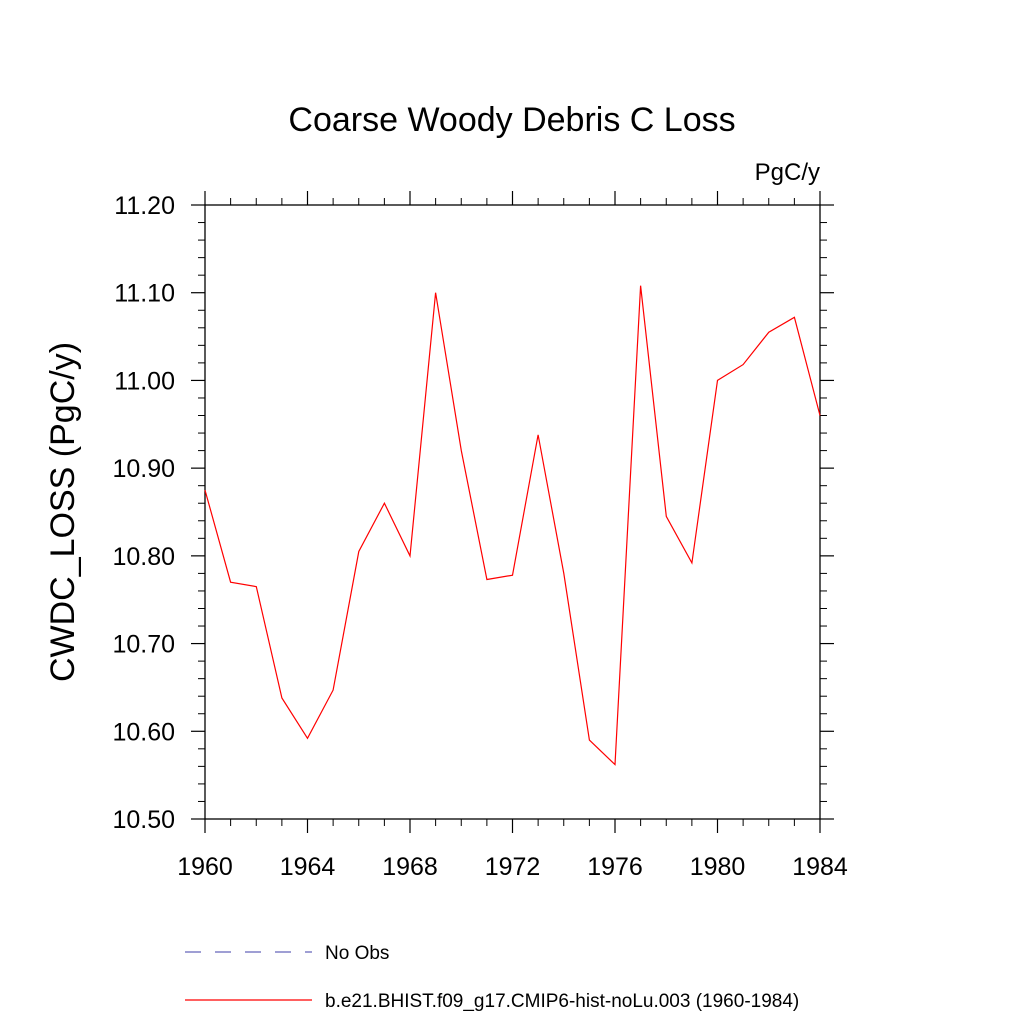 The image size is (1024, 1024). Describe the element at coordinates (144, 381) in the screenshot. I see `y-tick-label: 11.00` at that location.